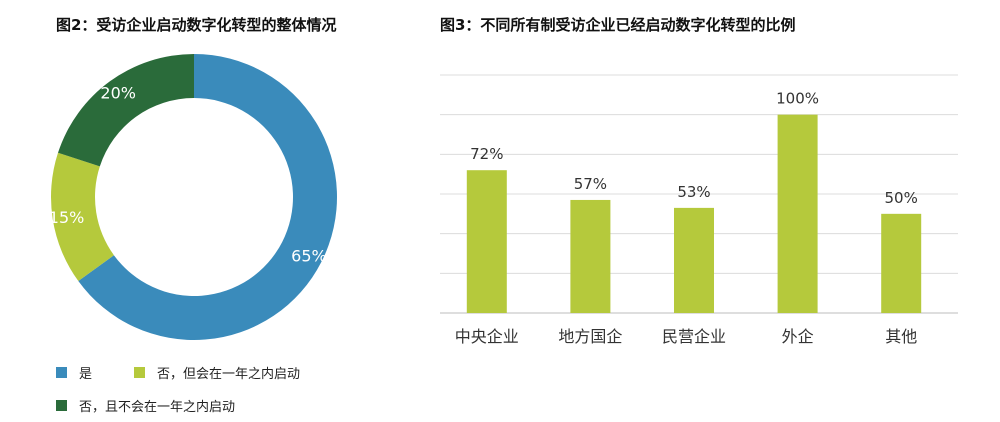 This screenshot has height=422, width=1000. I want to click on legend-label-yes: 是, so click(86, 374).